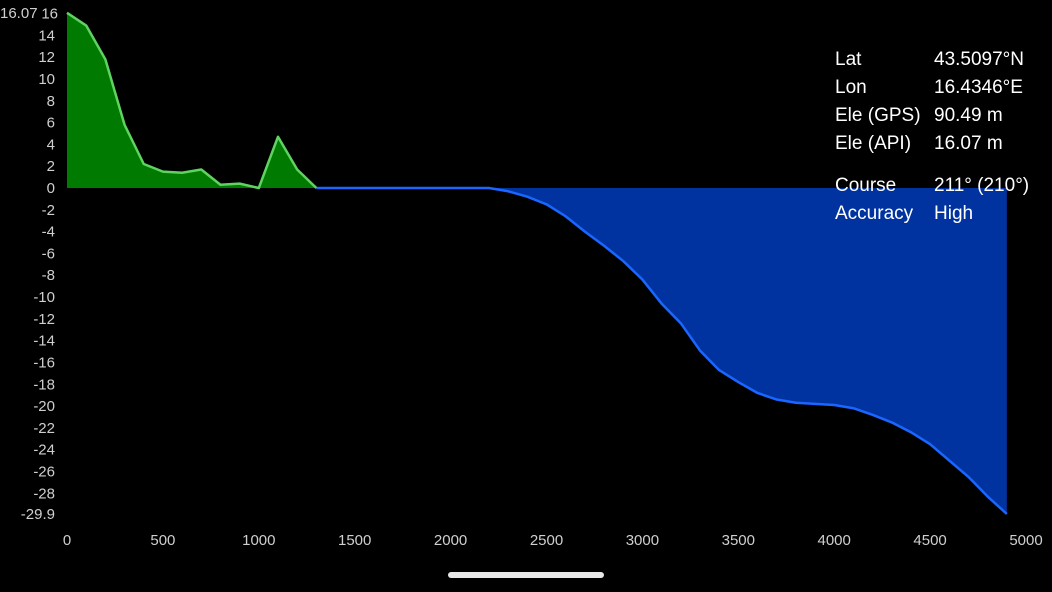 The width and height of the screenshot is (1052, 592). I want to click on accuracy-label: Accuracy, so click(874, 213).